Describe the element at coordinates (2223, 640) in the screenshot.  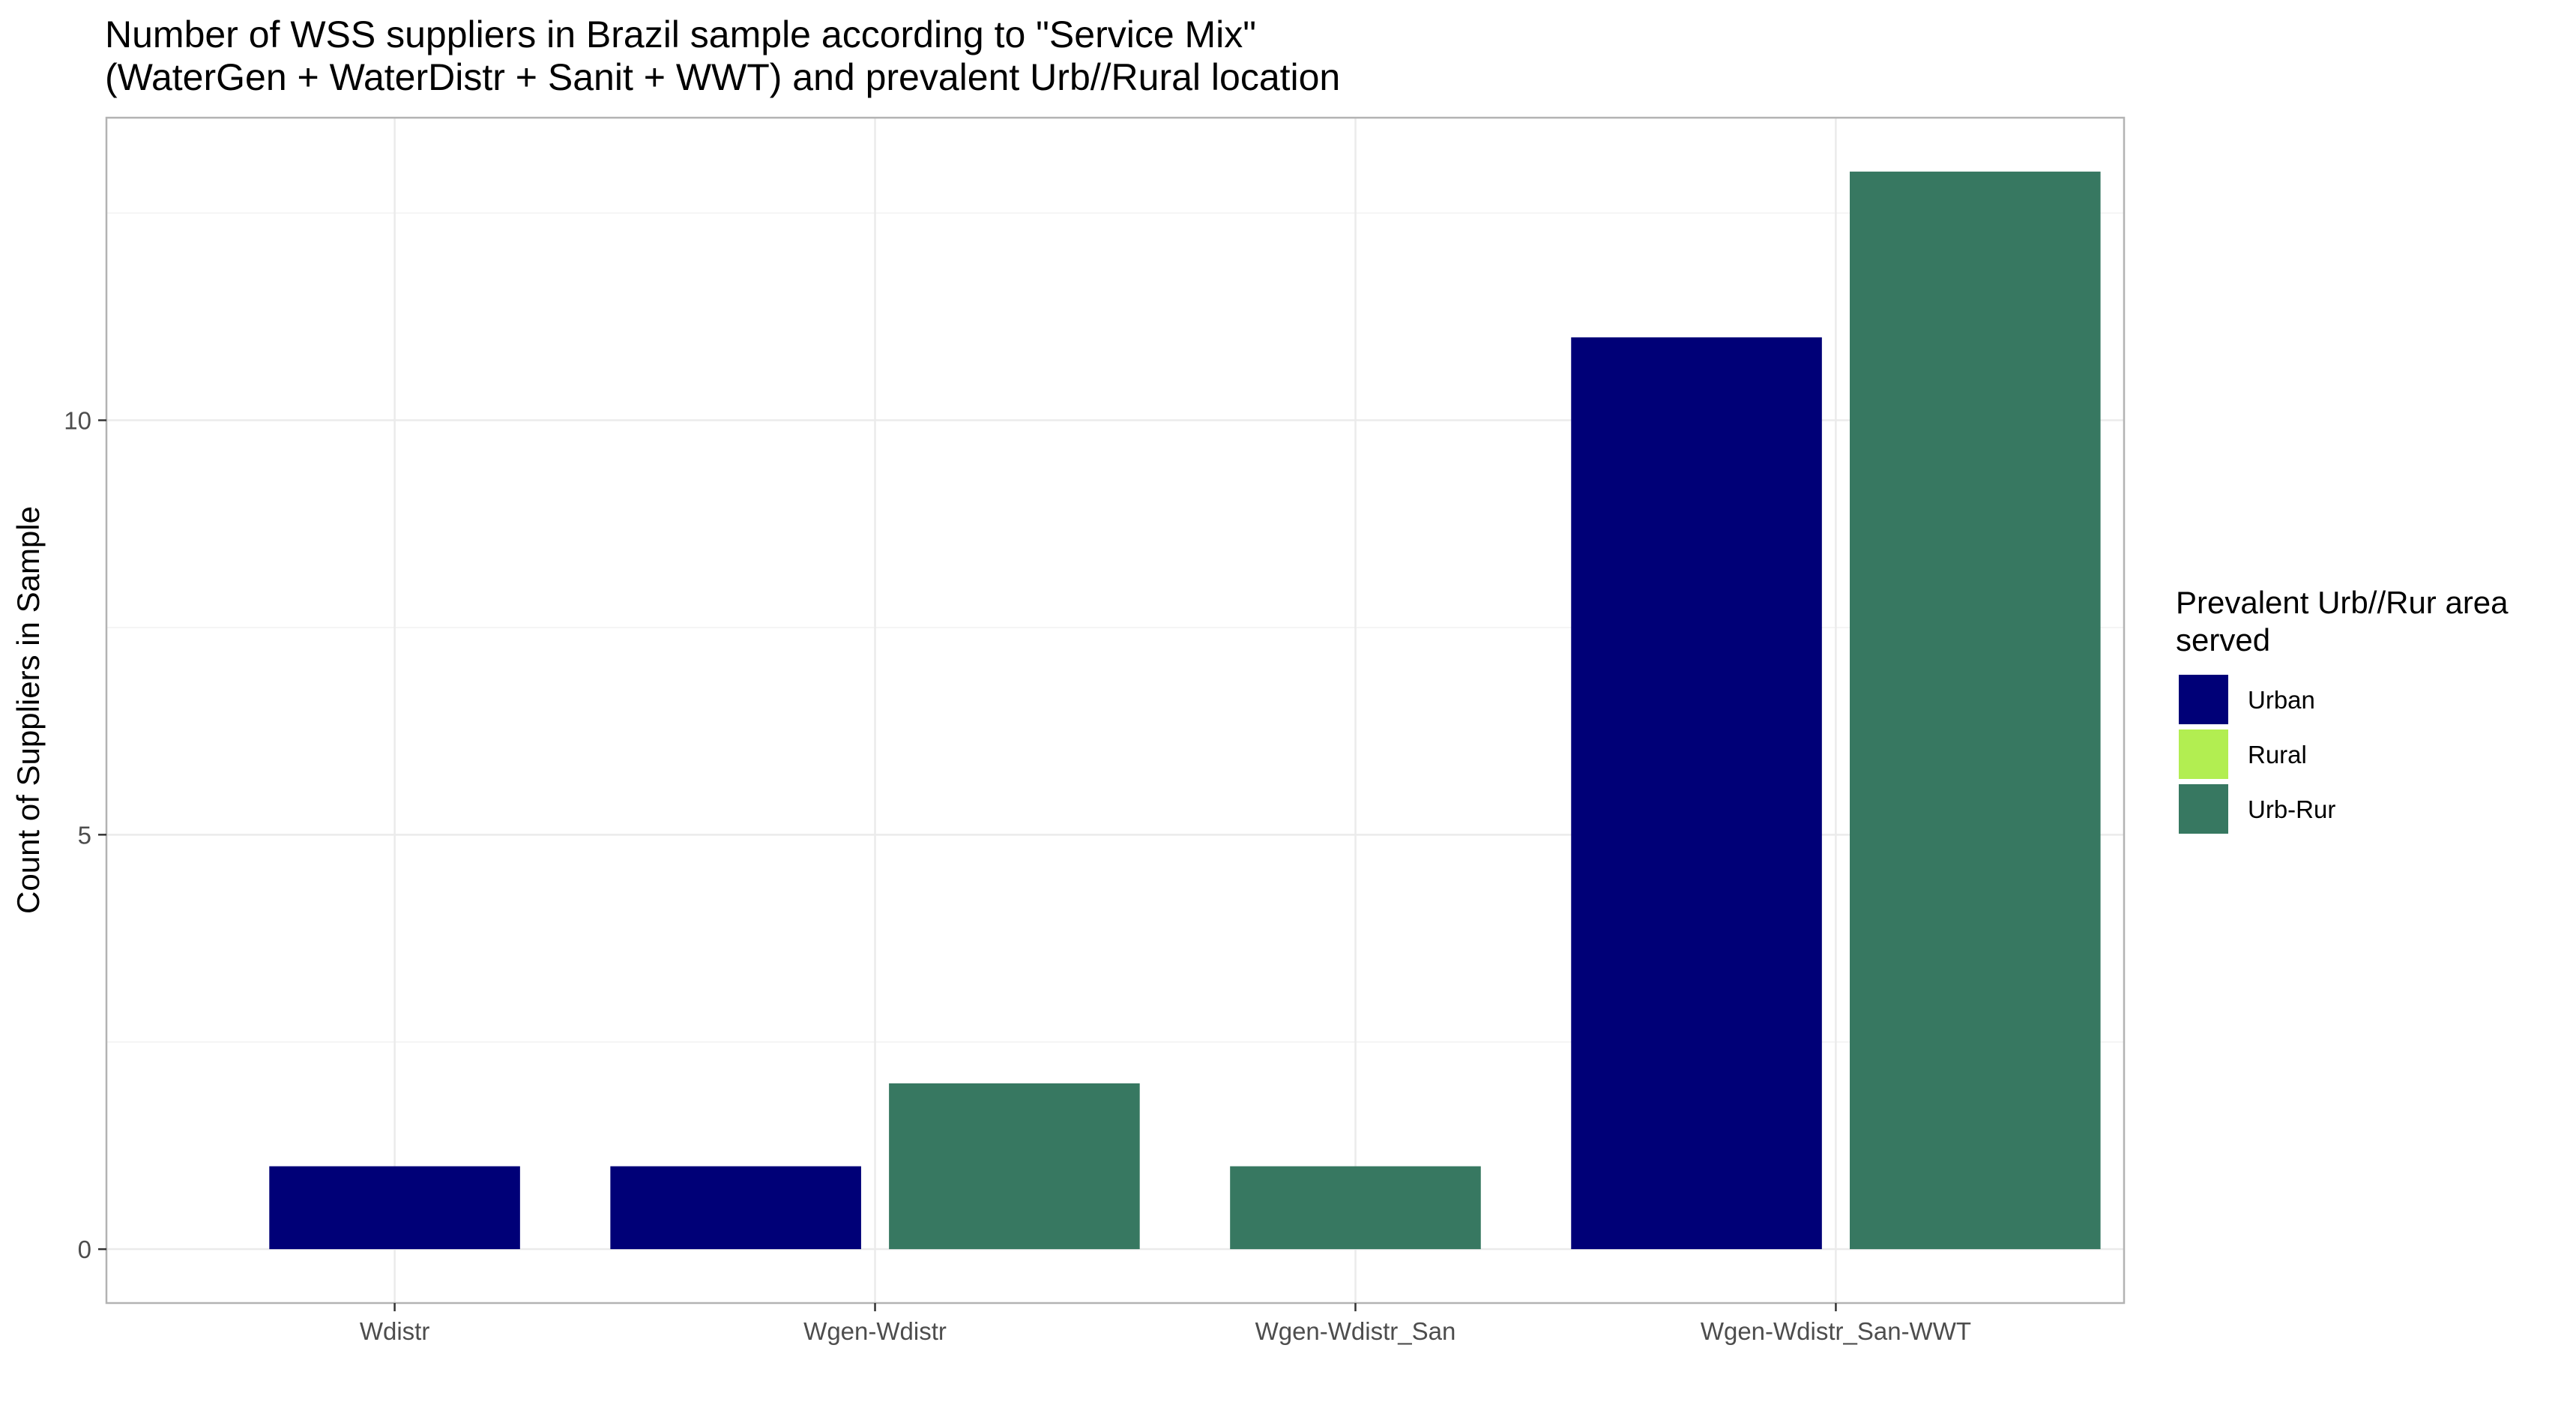
I see `legend-title-line-2: served` at that location.